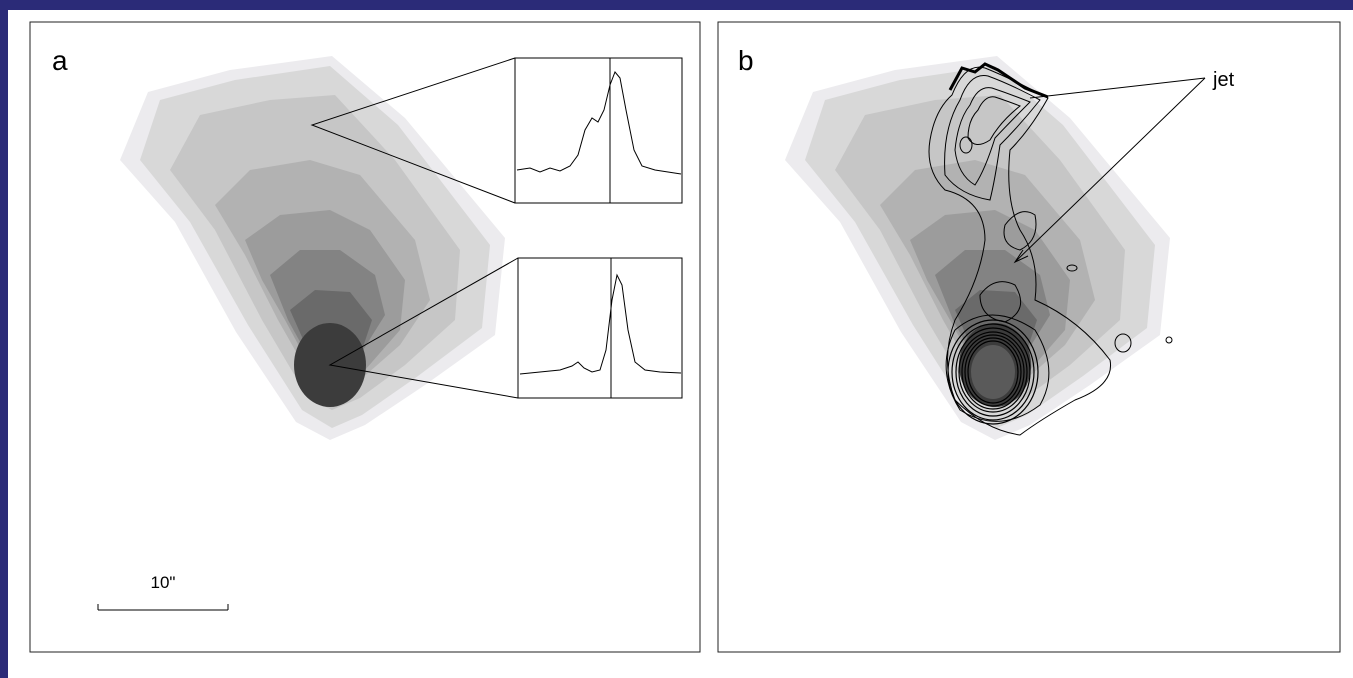  What do you see at coordinates (1109, 170) in the screenshot?
I see `annotation-arrows` at bounding box center [1109, 170].